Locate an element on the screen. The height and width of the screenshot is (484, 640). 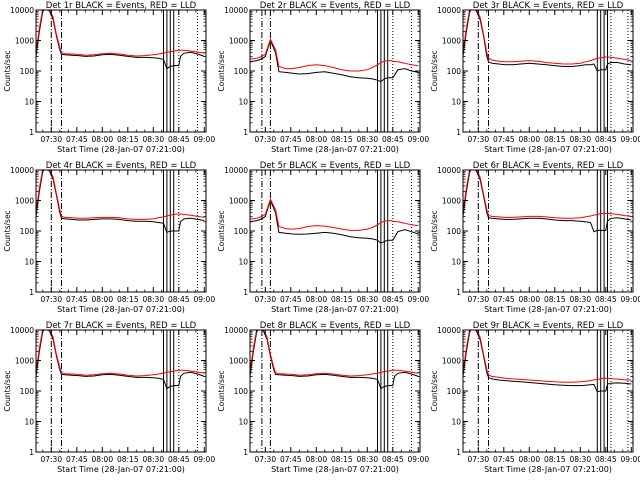
panel-title: Det 7r BLACK = Events, RED = LLD is located at coordinates (121, 326).